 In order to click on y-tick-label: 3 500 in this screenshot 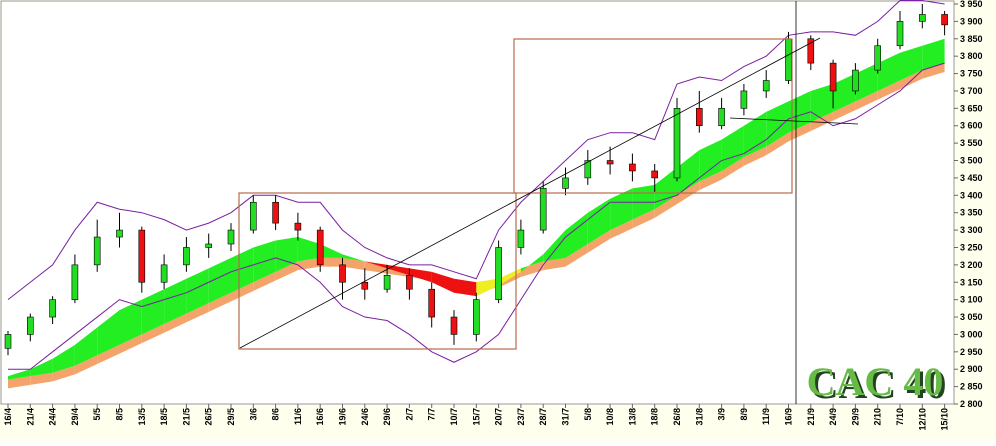, I will do `click(971, 161)`.